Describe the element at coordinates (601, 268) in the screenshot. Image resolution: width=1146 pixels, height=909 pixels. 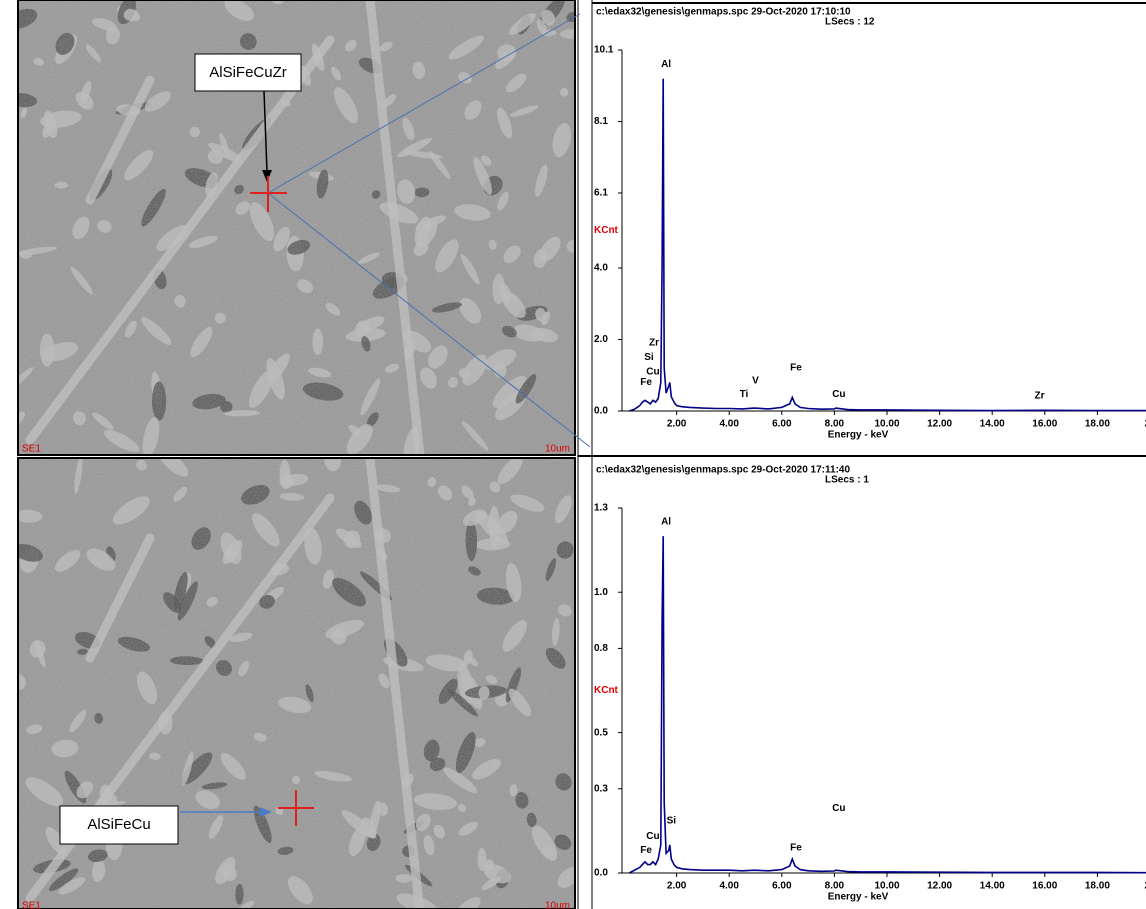
I see `y-tick-label: 4.0` at that location.